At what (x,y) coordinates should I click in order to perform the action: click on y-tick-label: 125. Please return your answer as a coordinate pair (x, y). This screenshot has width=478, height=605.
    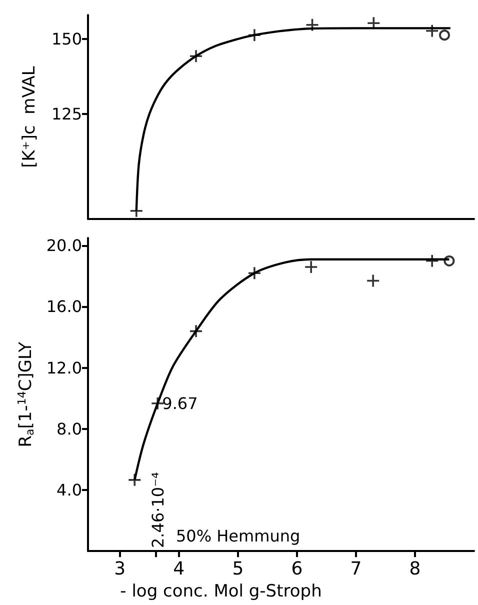
    Looking at the image, I should click on (66, 114).